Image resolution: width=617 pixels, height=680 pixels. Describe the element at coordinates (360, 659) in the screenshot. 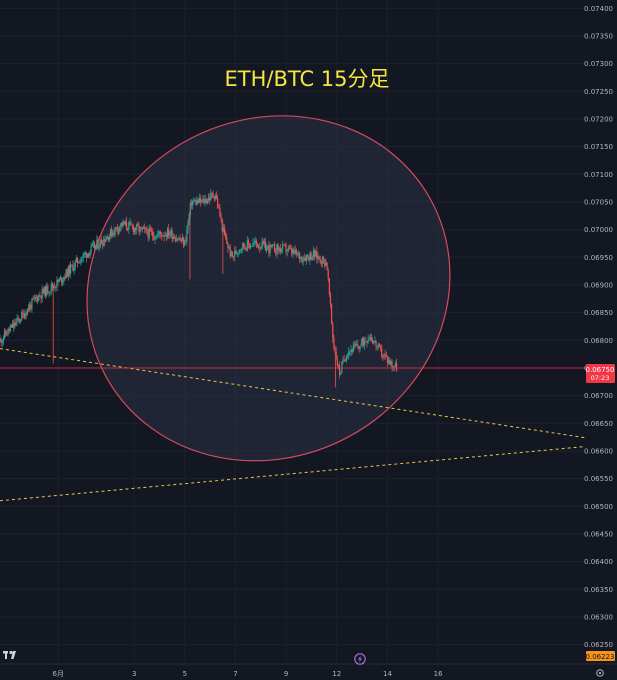

I see `lightning-icon` at that location.